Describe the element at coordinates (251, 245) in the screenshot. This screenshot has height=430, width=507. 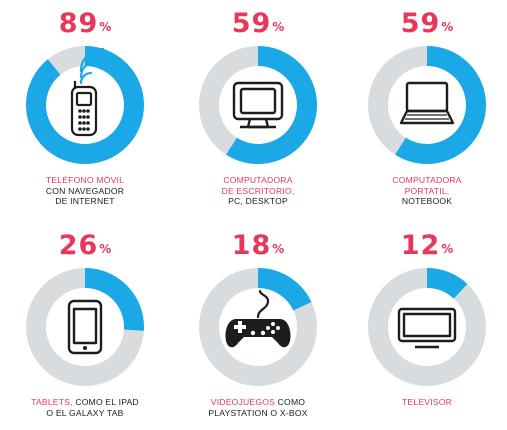
I see `percentage-value: 18` at that location.